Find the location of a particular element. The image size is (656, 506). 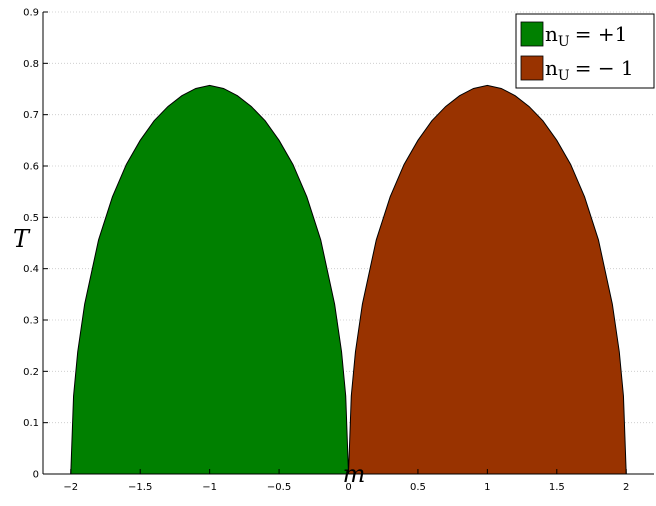

x-tick-labels: −2 −1.5 −1 −0.5 0 0.5 1 1.5 2 is located at coordinates (346, 487).